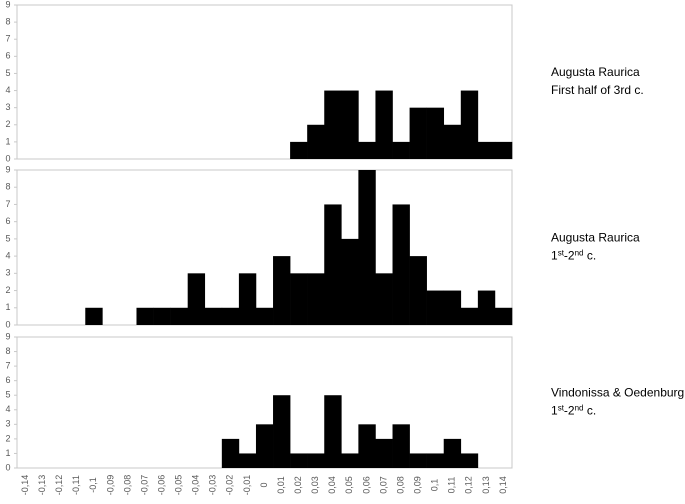 This screenshot has height=504, width=685. What do you see at coordinates (349, 485) in the screenshot?
I see `x-tick-label: 0,05` at bounding box center [349, 485].